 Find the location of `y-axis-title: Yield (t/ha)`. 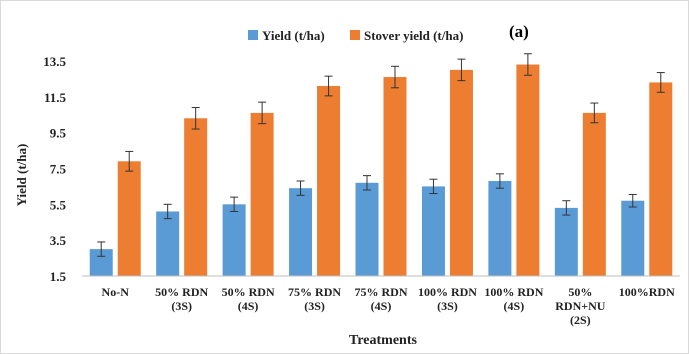

y-axis-title: Yield (t/ha) is located at coordinates (21, 175).